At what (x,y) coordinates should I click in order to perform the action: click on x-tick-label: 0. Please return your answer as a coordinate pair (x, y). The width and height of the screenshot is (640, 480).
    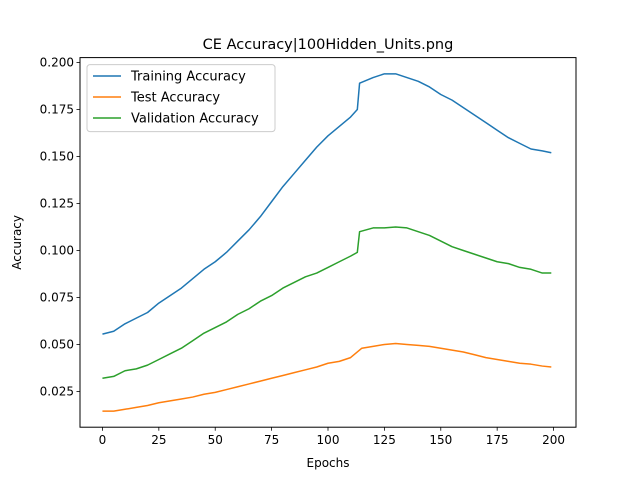
    Looking at the image, I should click on (103, 440).